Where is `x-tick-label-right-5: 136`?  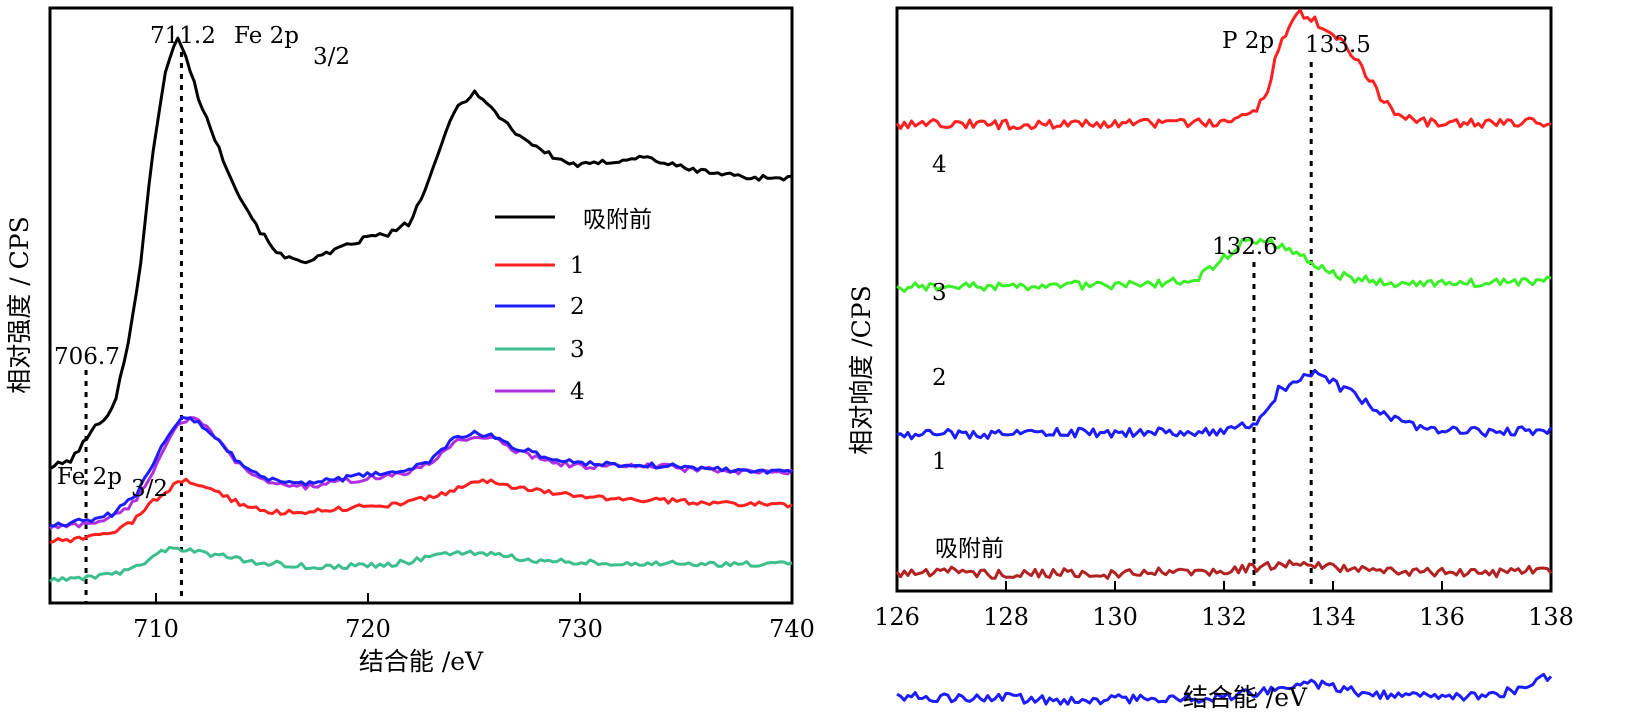 x-tick-label-right-5: 136 is located at coordinates (1442, 617).